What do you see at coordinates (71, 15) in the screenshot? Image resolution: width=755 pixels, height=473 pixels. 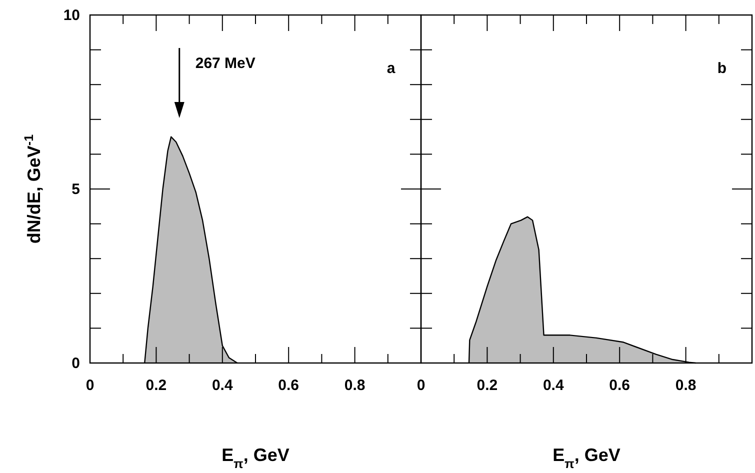 I see `y-tick-label: 10` at bounding box center [71, 15].